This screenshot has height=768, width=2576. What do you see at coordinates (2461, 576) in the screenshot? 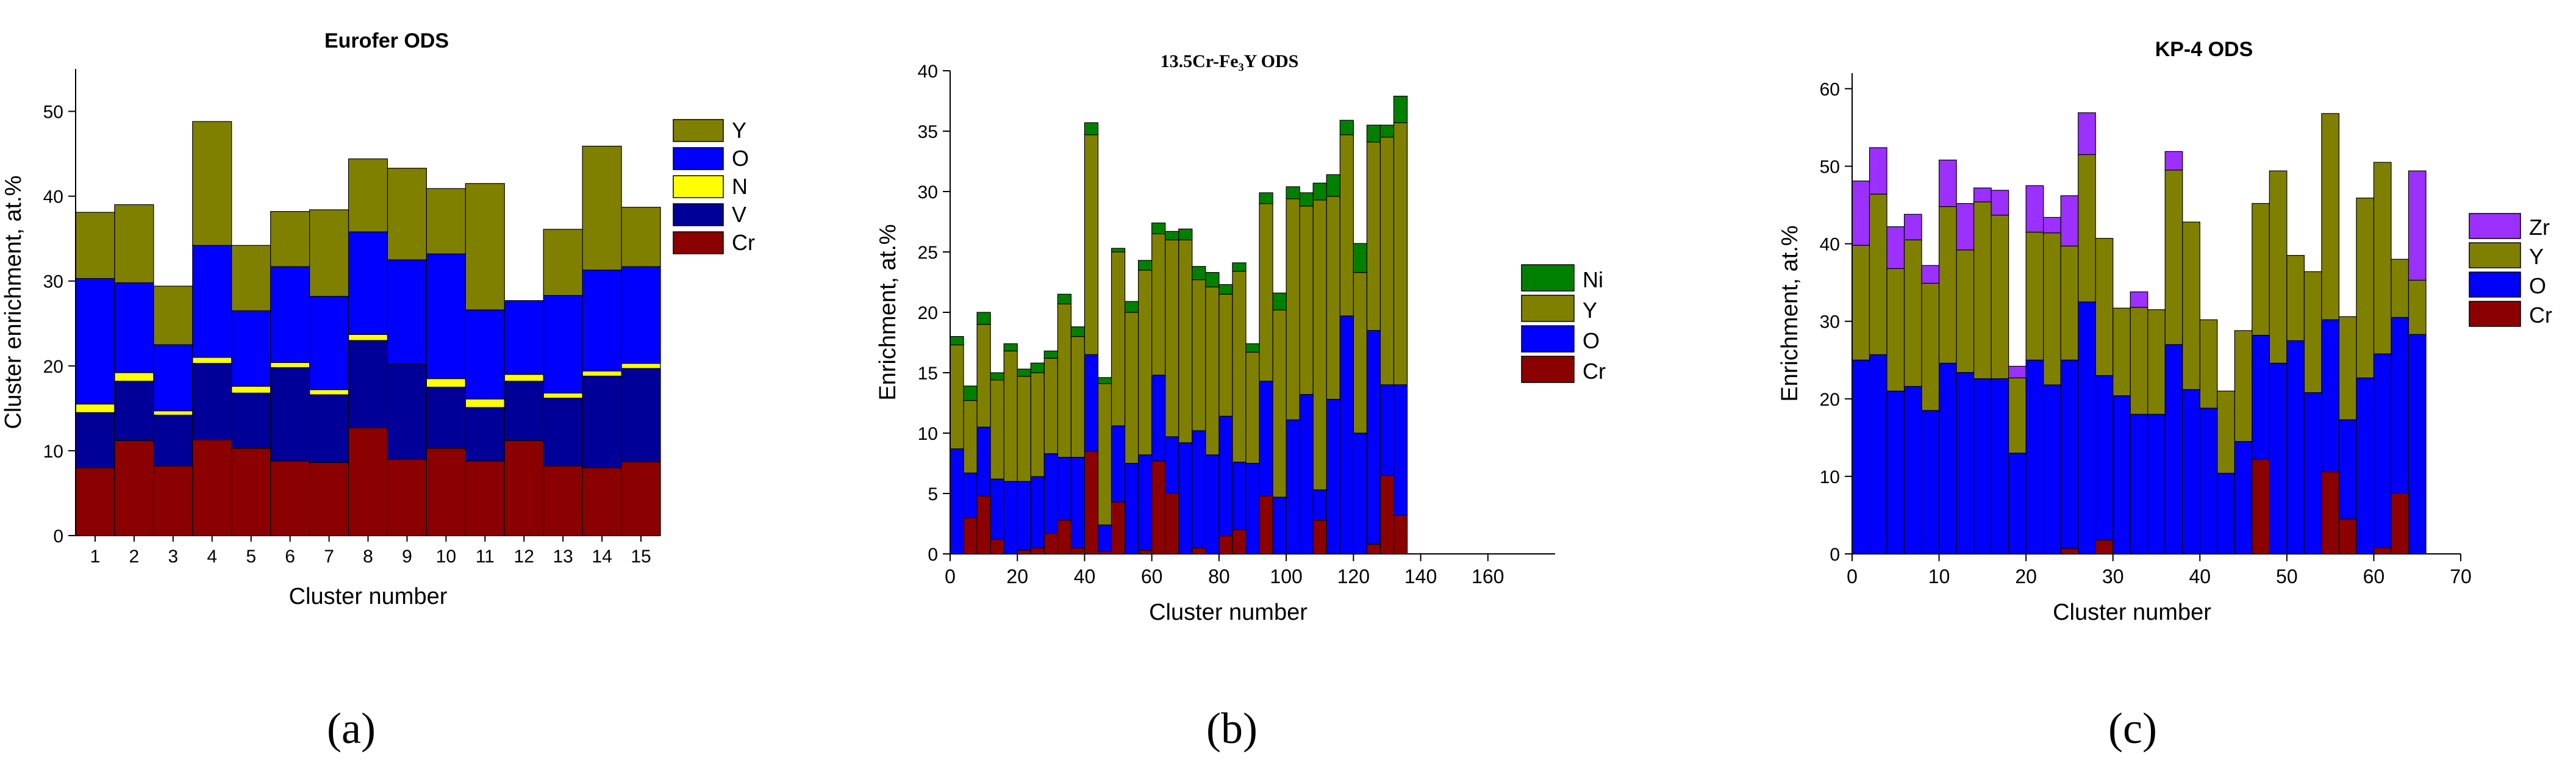
I see `x-tick-label: 70` at bounding box center [2461, 576].